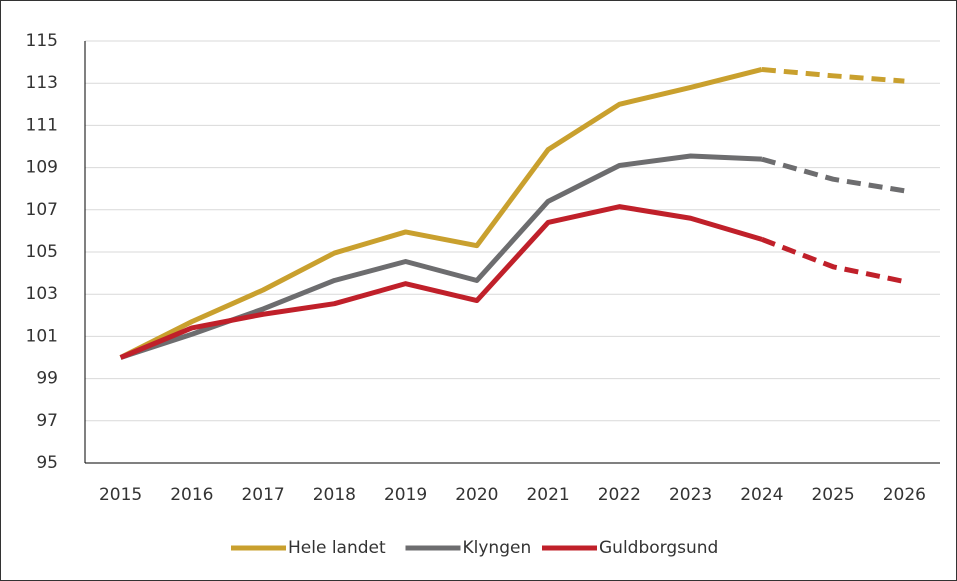 The height and width of the screenshot is (581, 957). Describe the element at coordinates (42, 83) in the screenshot. I see `y-tick-label: 113` at that location.